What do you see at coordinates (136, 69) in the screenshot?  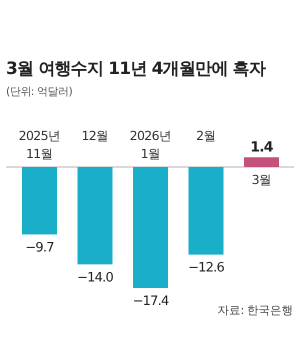 I see `chart-title: 3월 여행수지 11년 4개월만에 흑자` at bounding box center [136, 69].